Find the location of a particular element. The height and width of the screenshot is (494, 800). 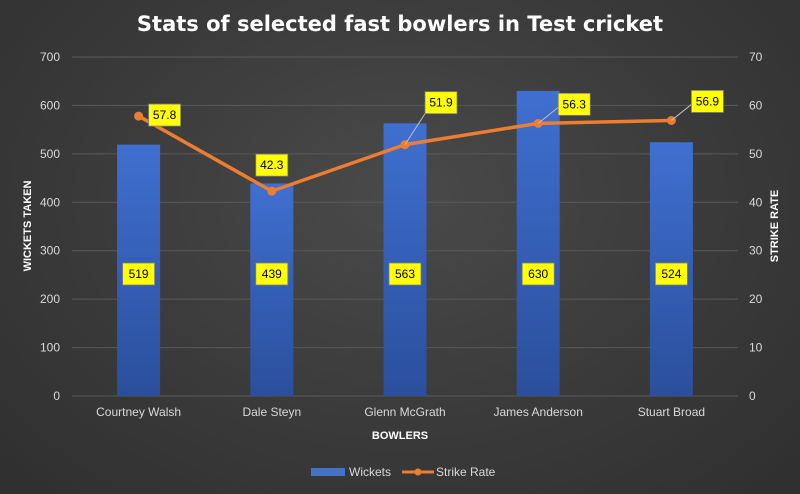

y-tick-label: 400 is located at coordinates (50, 202).